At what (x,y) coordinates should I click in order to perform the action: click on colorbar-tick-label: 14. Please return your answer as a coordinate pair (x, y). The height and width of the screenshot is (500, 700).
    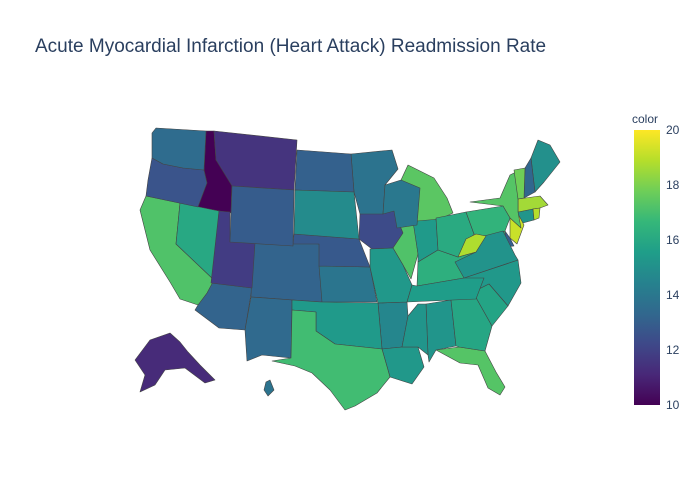
    Looking at the image, I should click on (673, 295).